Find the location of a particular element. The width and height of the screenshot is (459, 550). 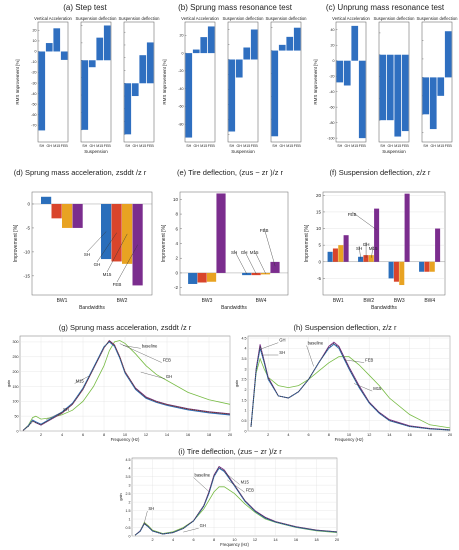

ytick-label: 200 is located at coordinates (16, 372).